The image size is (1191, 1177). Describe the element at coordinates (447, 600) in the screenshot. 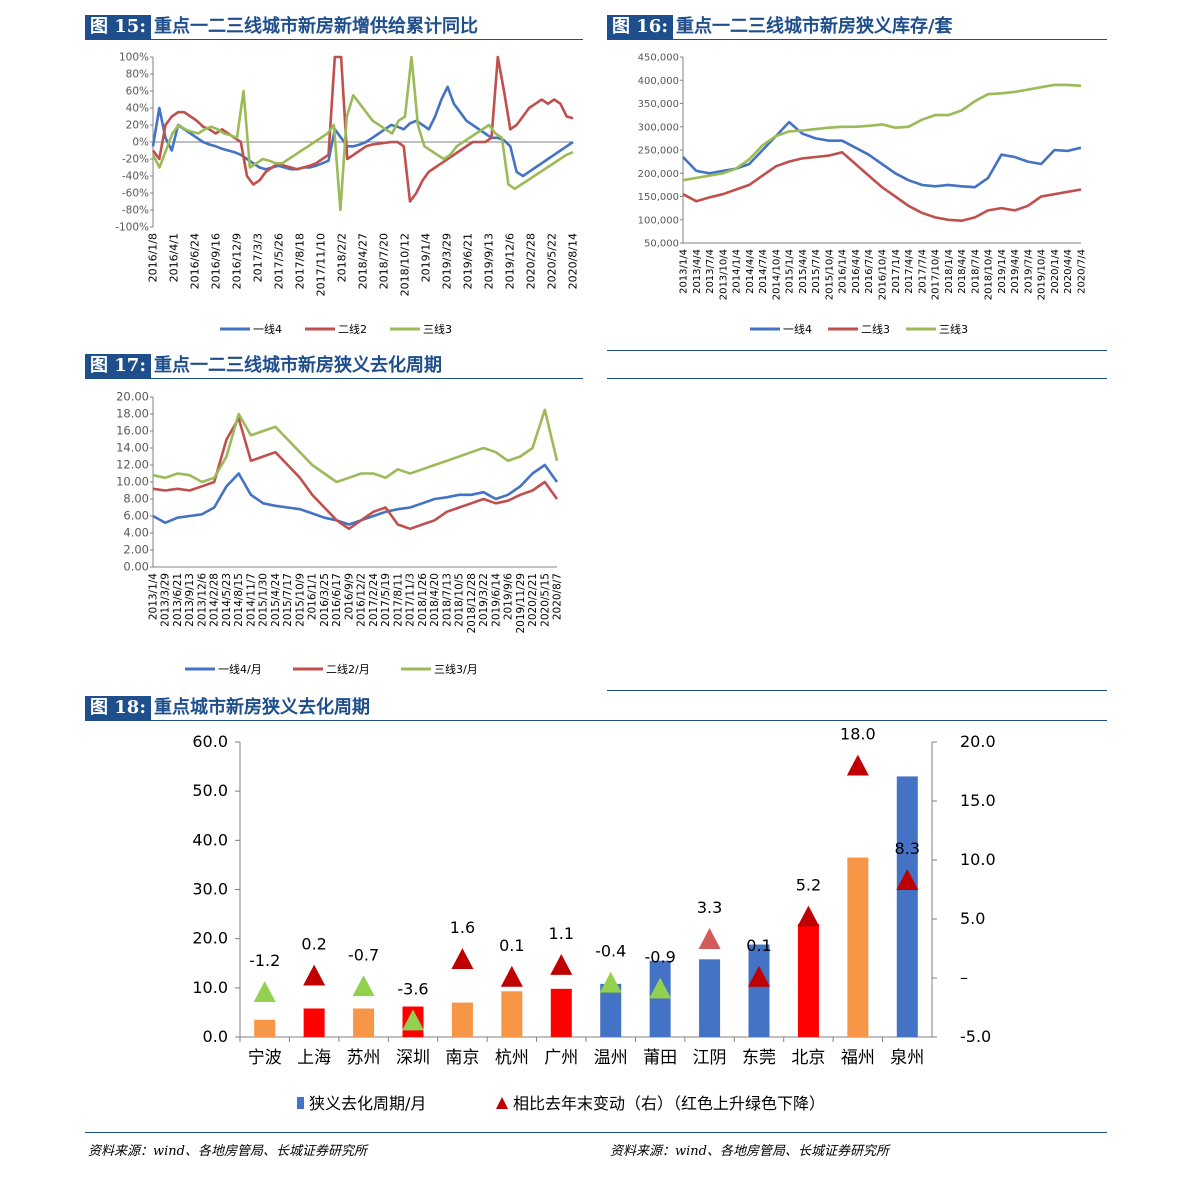

I see `x-tick-label: 2018/7/13` at that location.